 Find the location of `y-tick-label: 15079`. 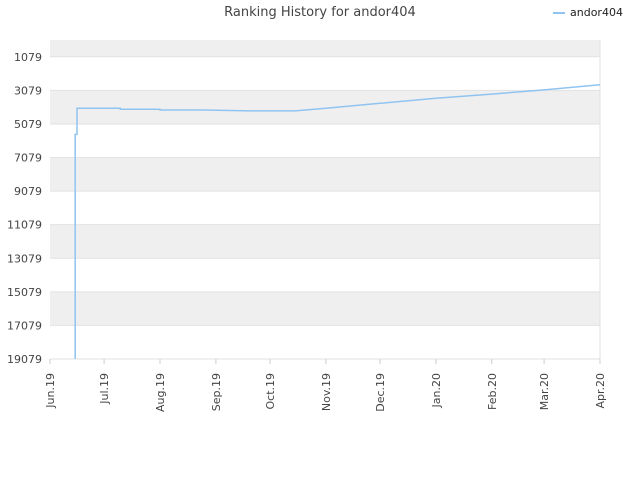

y-tick-label: 15079 is located at coordinates (24, 292).